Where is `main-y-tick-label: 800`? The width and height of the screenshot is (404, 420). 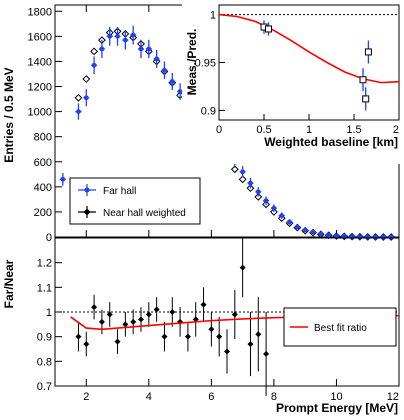
main-y-tick-label: 800 is located at coordinates (43, 138).